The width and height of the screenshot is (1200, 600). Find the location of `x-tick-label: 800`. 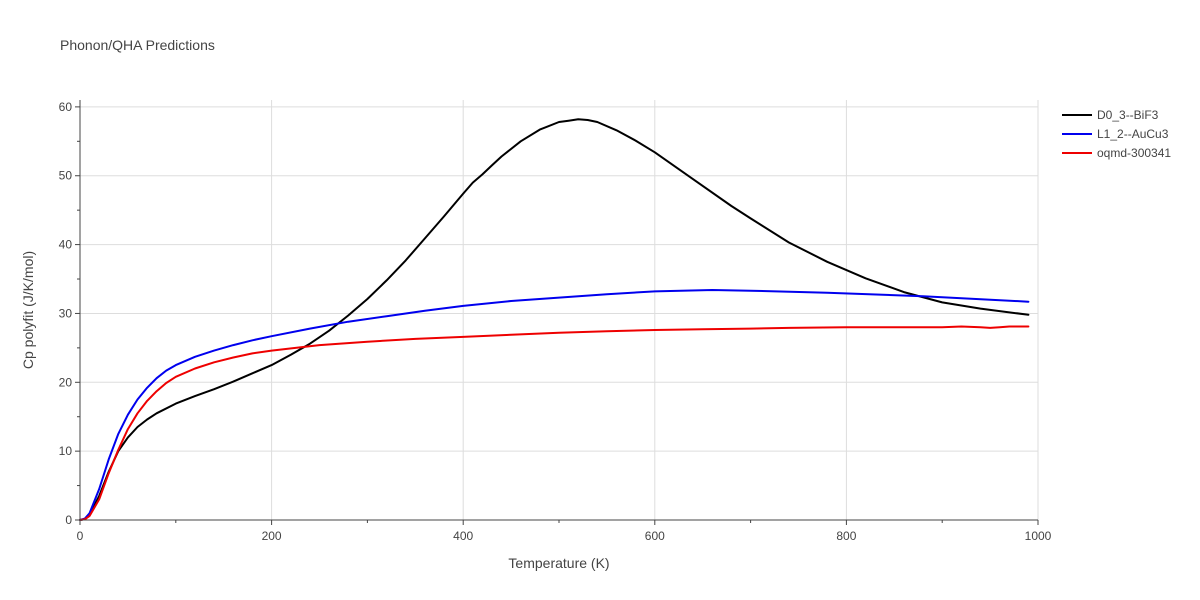

x-tick-label: 800 is located at coordinates (846, 536).